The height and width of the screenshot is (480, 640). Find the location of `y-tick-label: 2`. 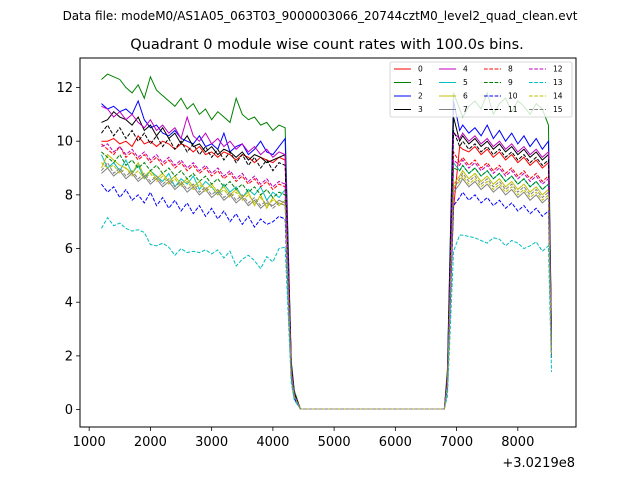

y-tick-label: 2 is located at coordinates (69, 356).